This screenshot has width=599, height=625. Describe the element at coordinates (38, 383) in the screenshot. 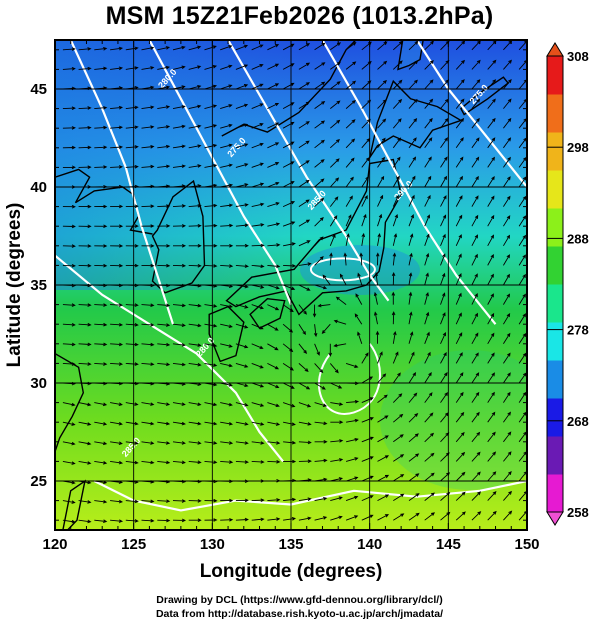

I see `y-tick-label: 30` at that location.